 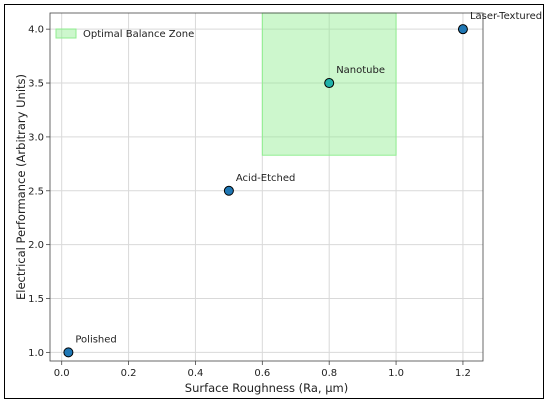 I want to click on y-tick-label: 1.0, so click(x=36, y=353).